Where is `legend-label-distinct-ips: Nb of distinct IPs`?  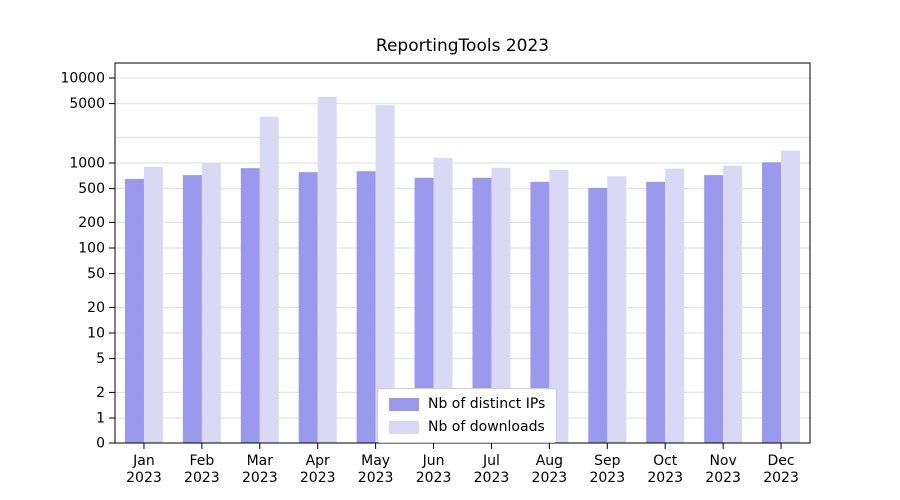 legend-label-distinct-ips: Nb of distinct IPs is located at coordinates (487, 404).